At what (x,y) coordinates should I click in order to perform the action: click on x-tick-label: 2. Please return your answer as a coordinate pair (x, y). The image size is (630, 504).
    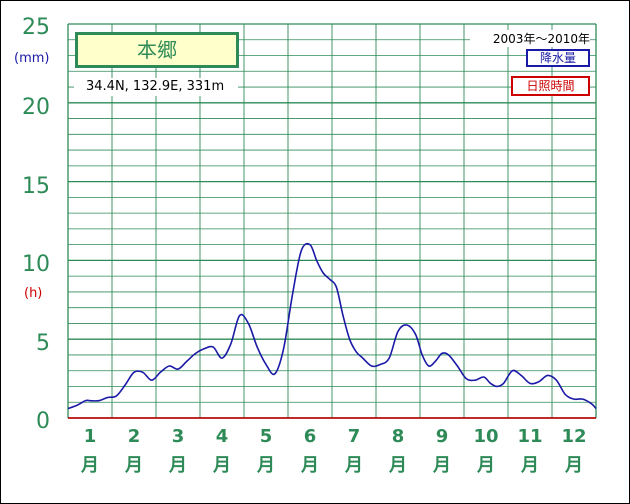
    Looking at the image, I should click on (134, 436).